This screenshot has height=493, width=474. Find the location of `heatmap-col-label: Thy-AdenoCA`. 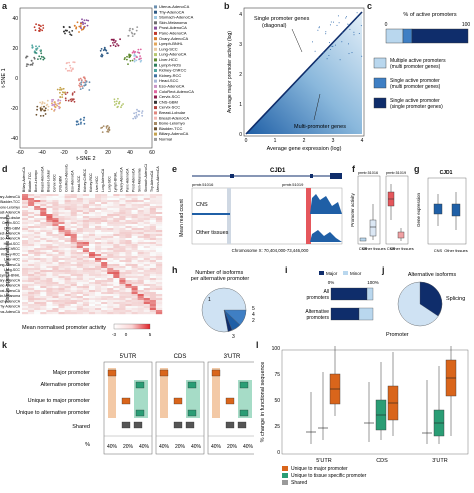

heatmap-col-label: Thy-AdenoCA is located at coordinates (152, 181).